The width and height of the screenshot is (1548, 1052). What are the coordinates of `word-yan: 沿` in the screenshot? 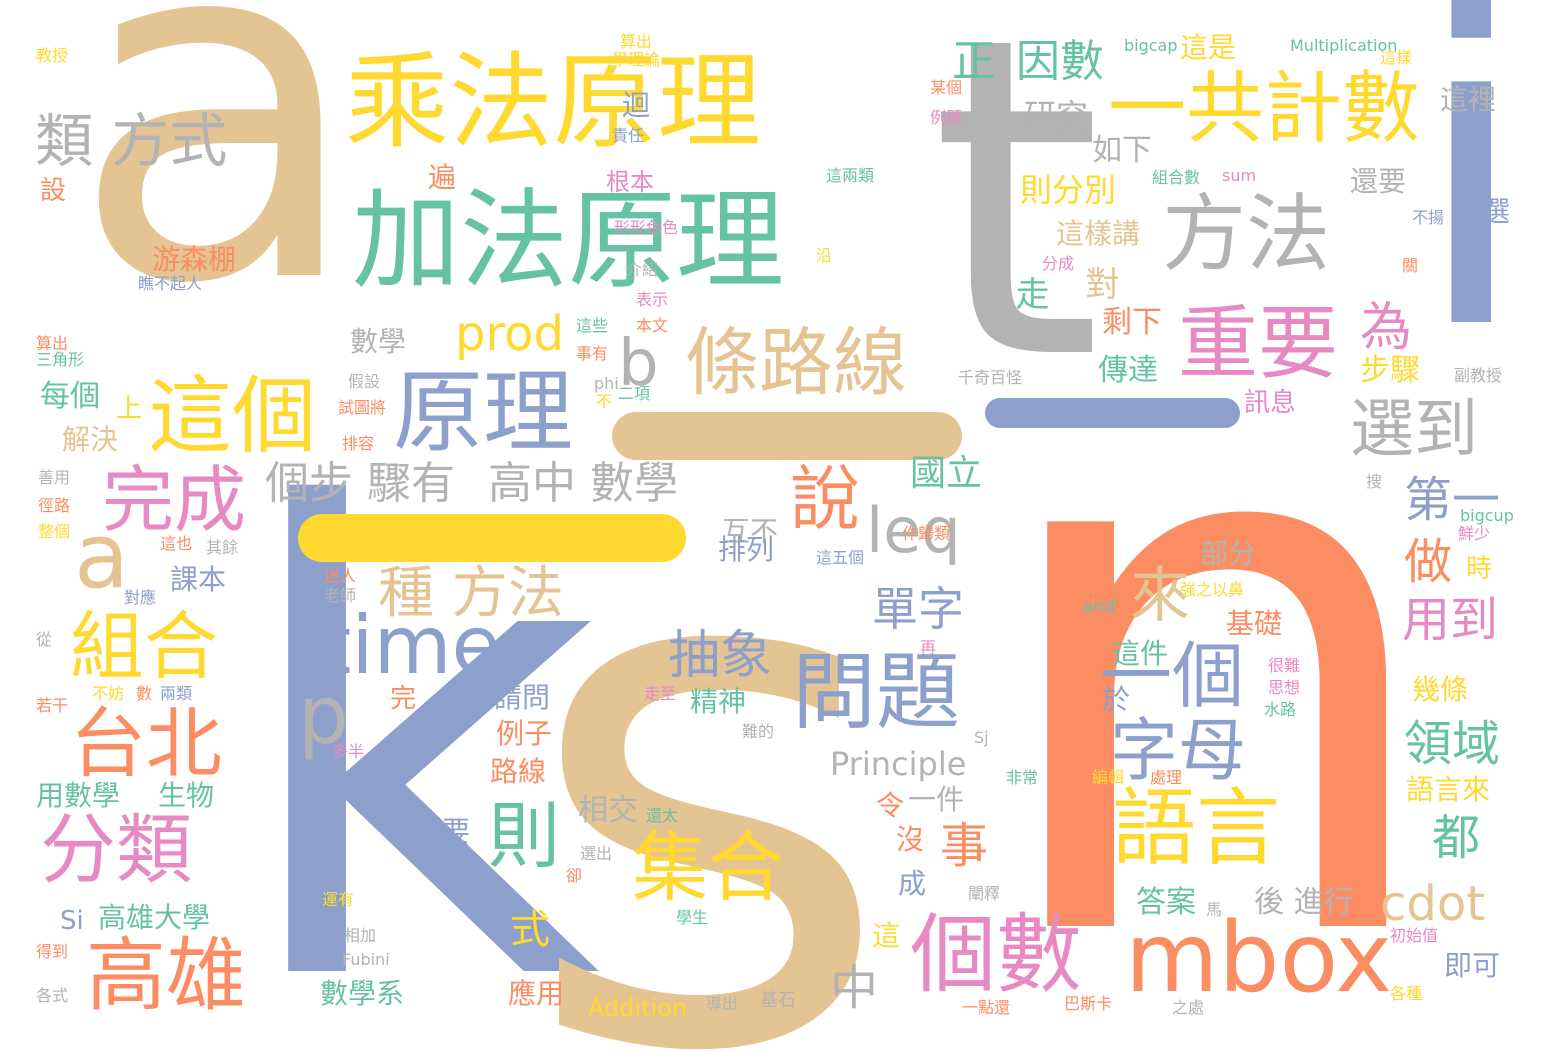 It's located at (824, 255).